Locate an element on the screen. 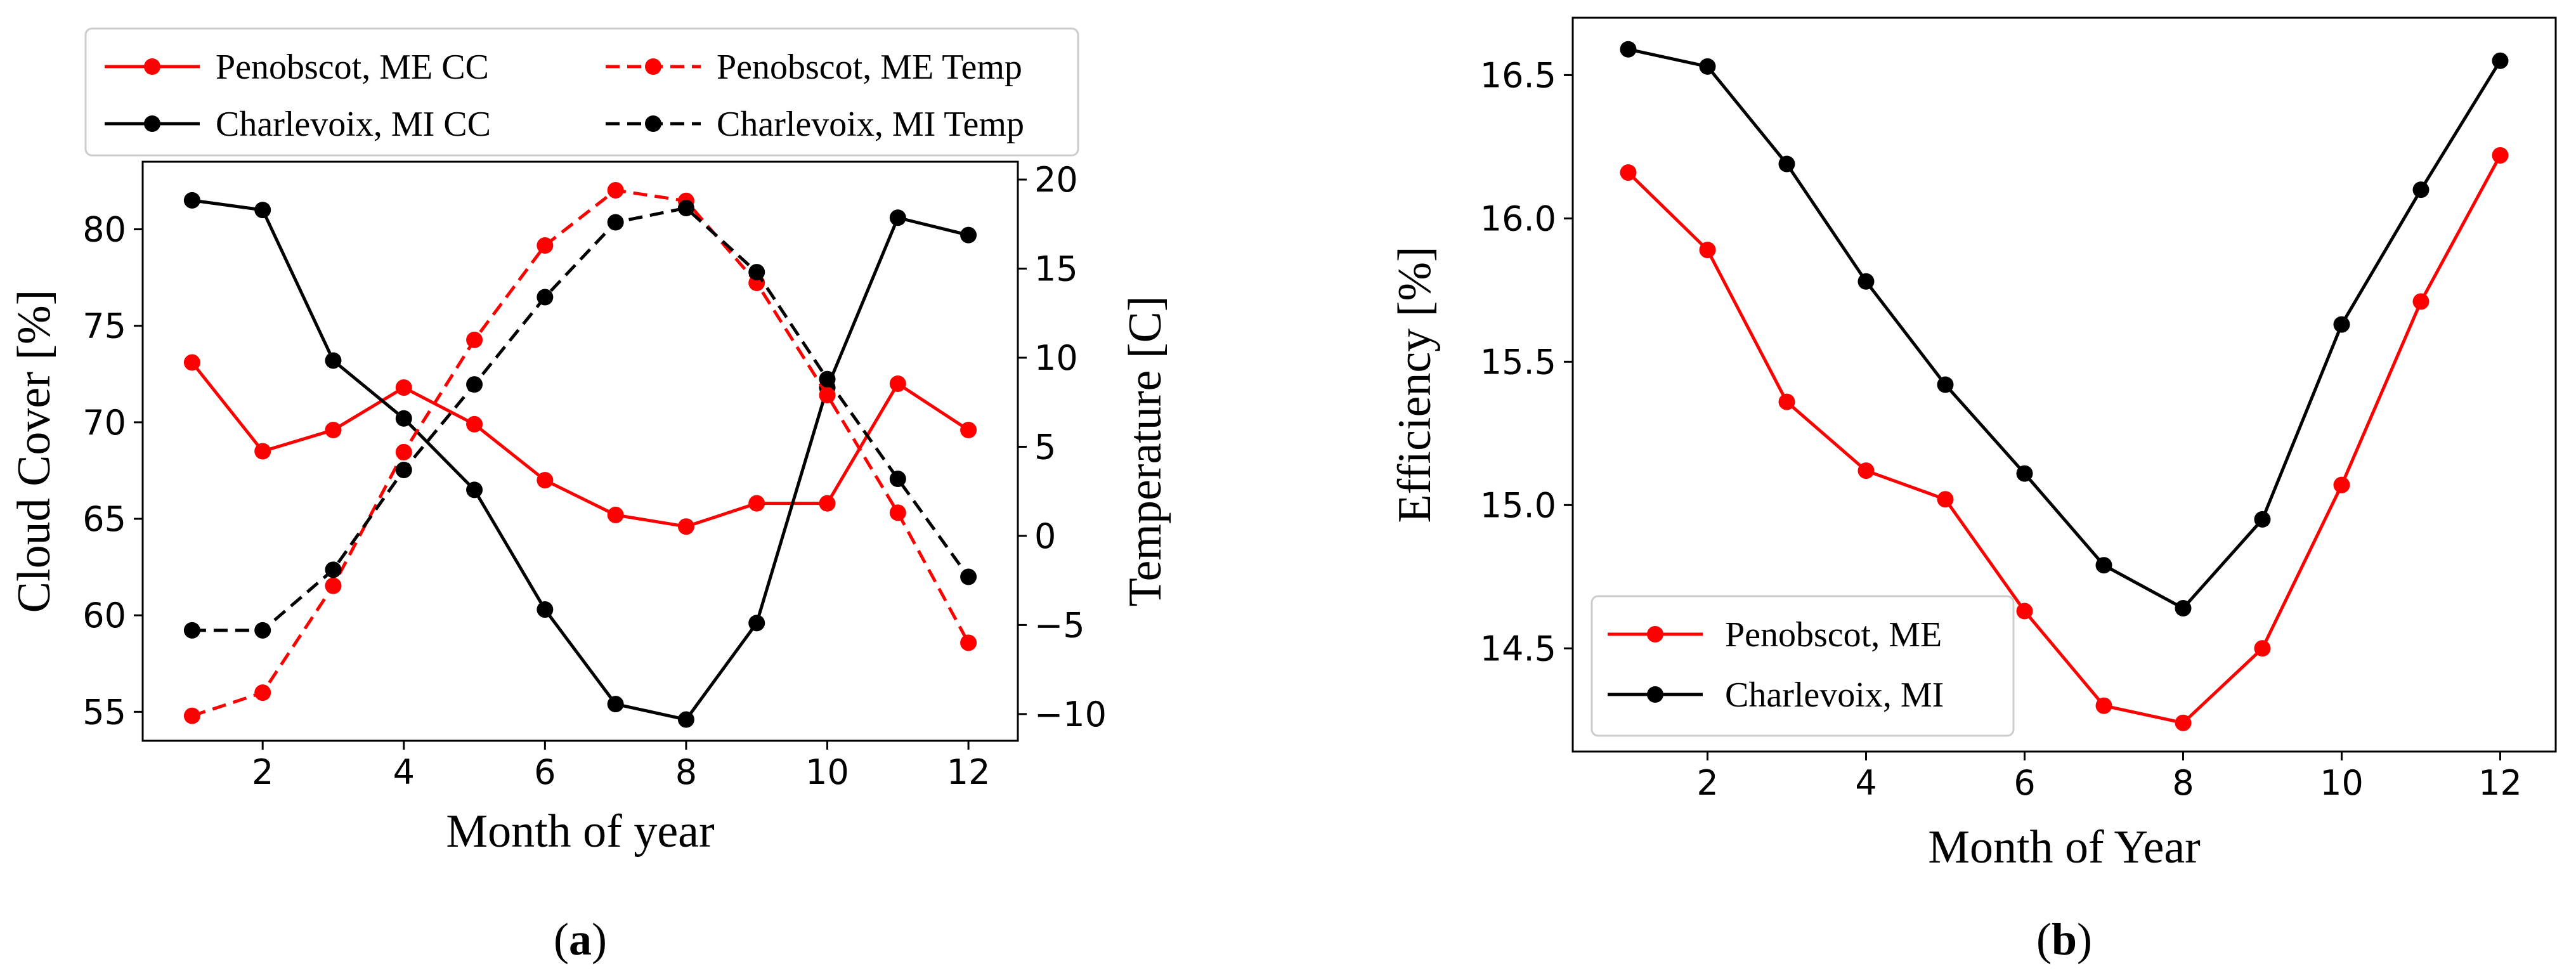  x-tick-label-a: 4 is located at coordinates (404, 772).